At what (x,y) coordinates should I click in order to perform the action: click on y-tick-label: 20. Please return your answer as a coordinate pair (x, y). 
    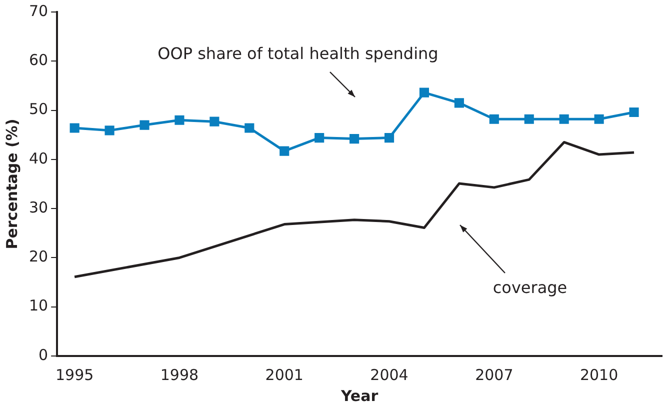
    Looking at the image, I should click on (38, 257).